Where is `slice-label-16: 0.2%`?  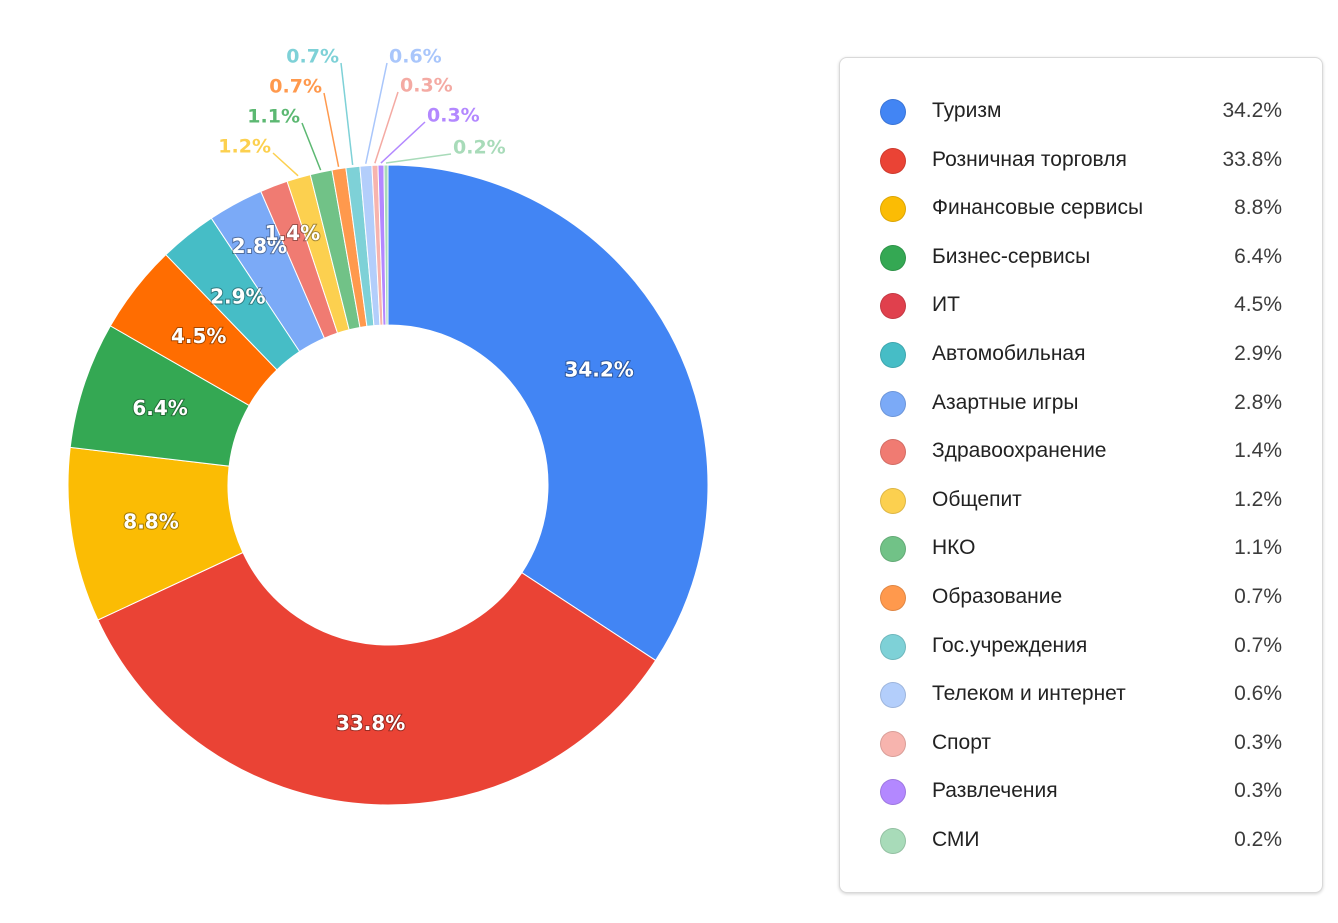 slice-label-16: 0.2% is located at coordinates (479, 148).